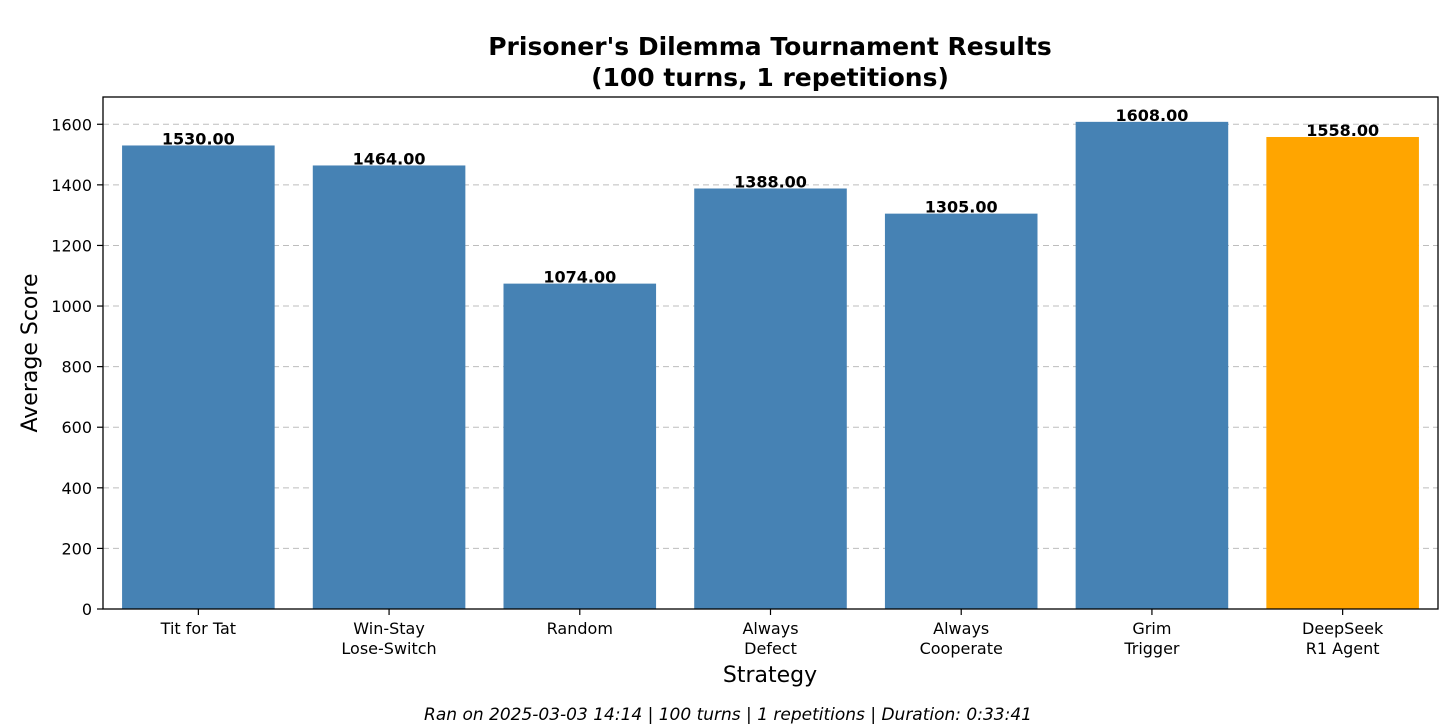  What do you see at coordinates (580, 628) in the screenshot?
I see `x-tick-label: Random` at bounding box center [580, 628].